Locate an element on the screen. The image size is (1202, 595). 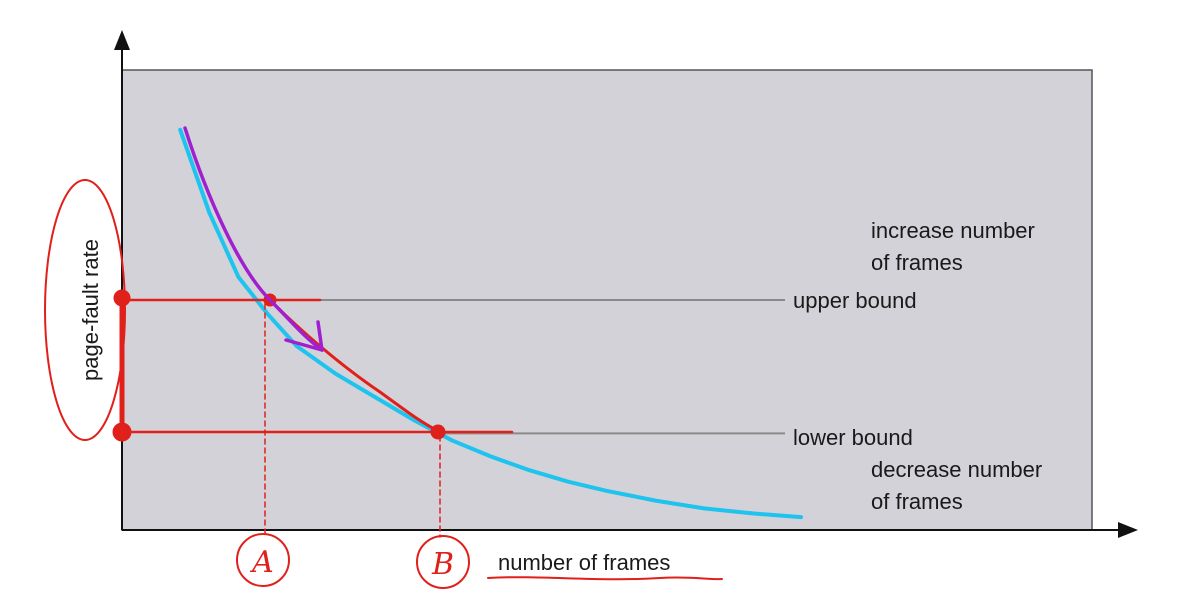
point-b-label: B is located at coordinates (442, 564).